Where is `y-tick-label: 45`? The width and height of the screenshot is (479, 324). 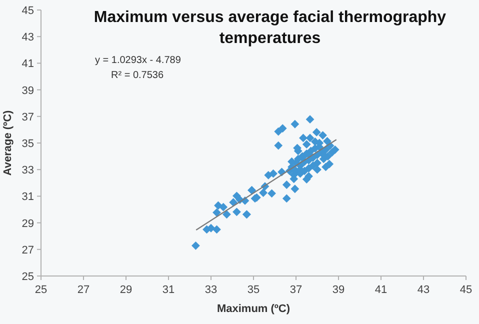 y-tick-label: 45 is located at coordinates (28, 11).